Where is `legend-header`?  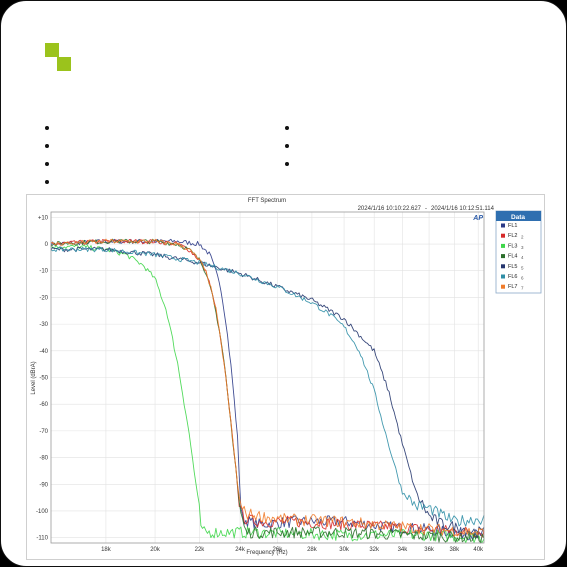 legend-header is located at coordinates (518, 216).